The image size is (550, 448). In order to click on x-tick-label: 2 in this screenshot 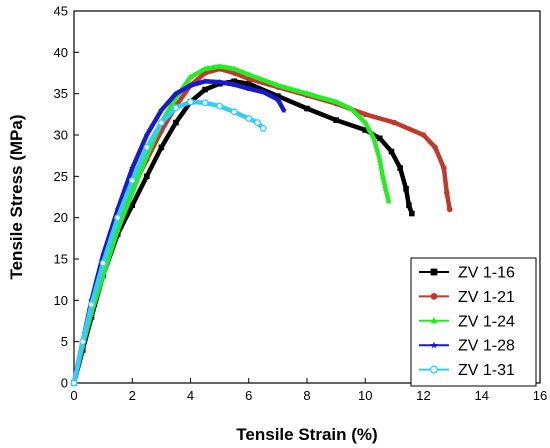, I will do `click(132, 395)`.